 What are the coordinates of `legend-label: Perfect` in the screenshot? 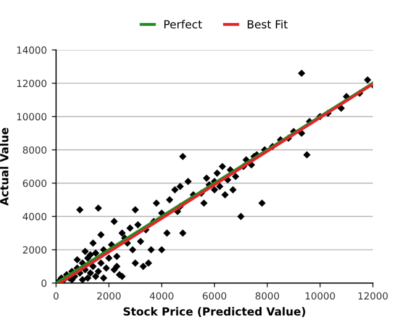 It's located at (183, 24).